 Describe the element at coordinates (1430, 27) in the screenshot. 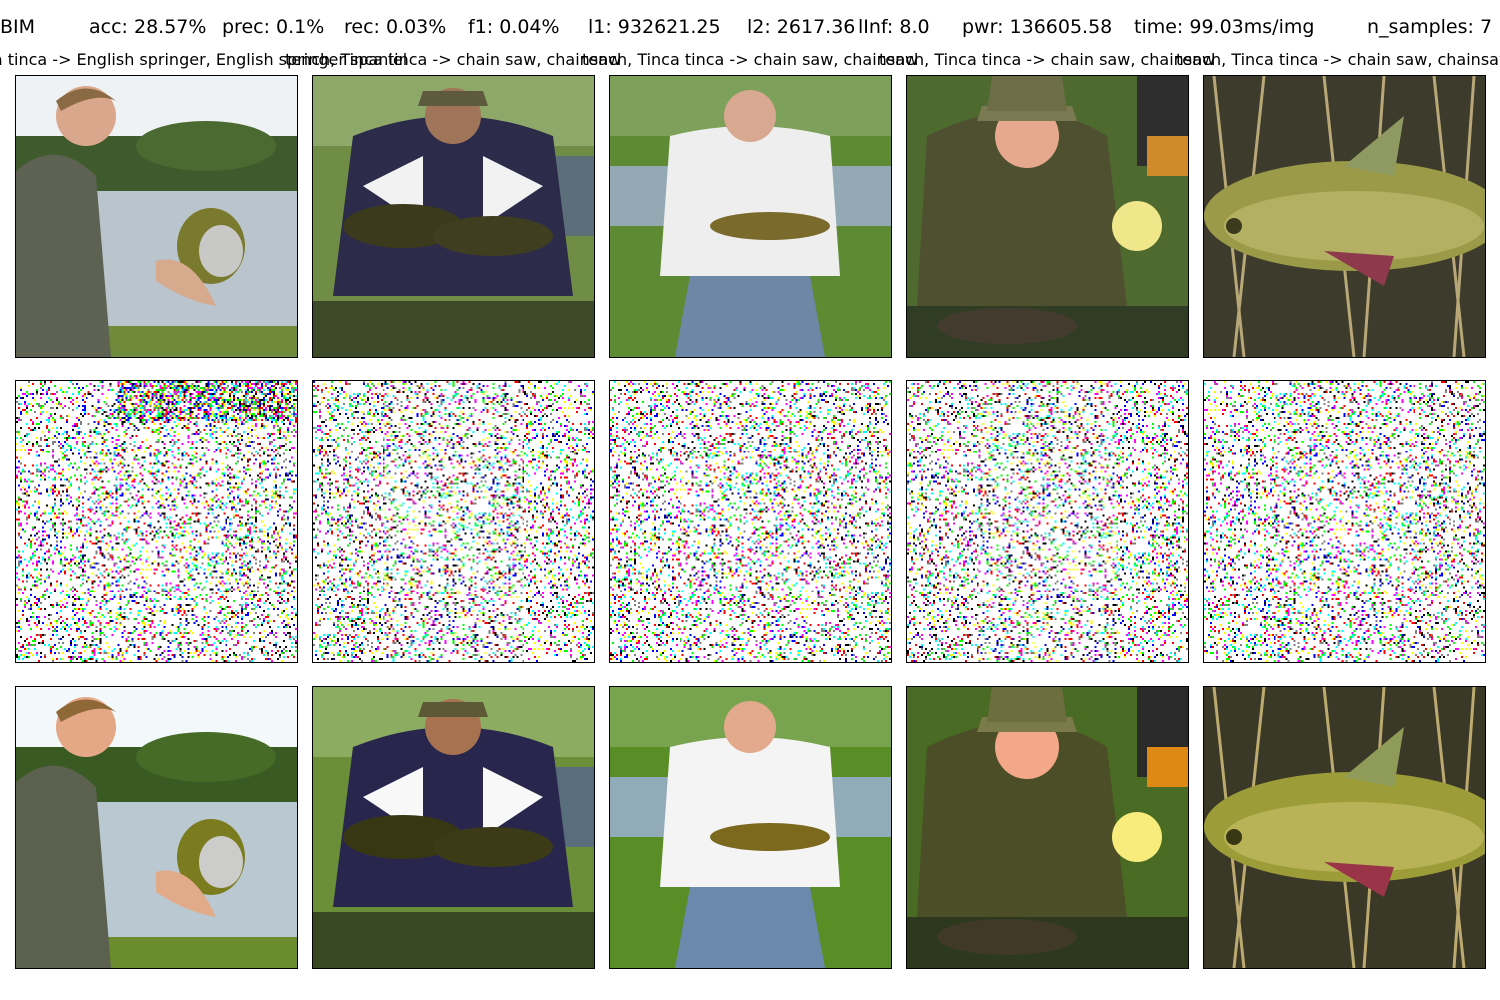

I see `metric-n-samples: n_samples: 7` at that location.